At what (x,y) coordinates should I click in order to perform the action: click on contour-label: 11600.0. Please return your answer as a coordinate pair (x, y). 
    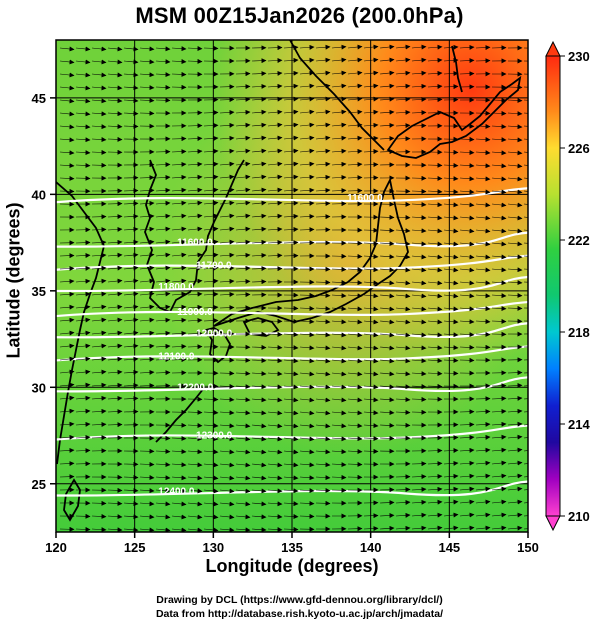
    Looking at the image, I should click on (365, 198).